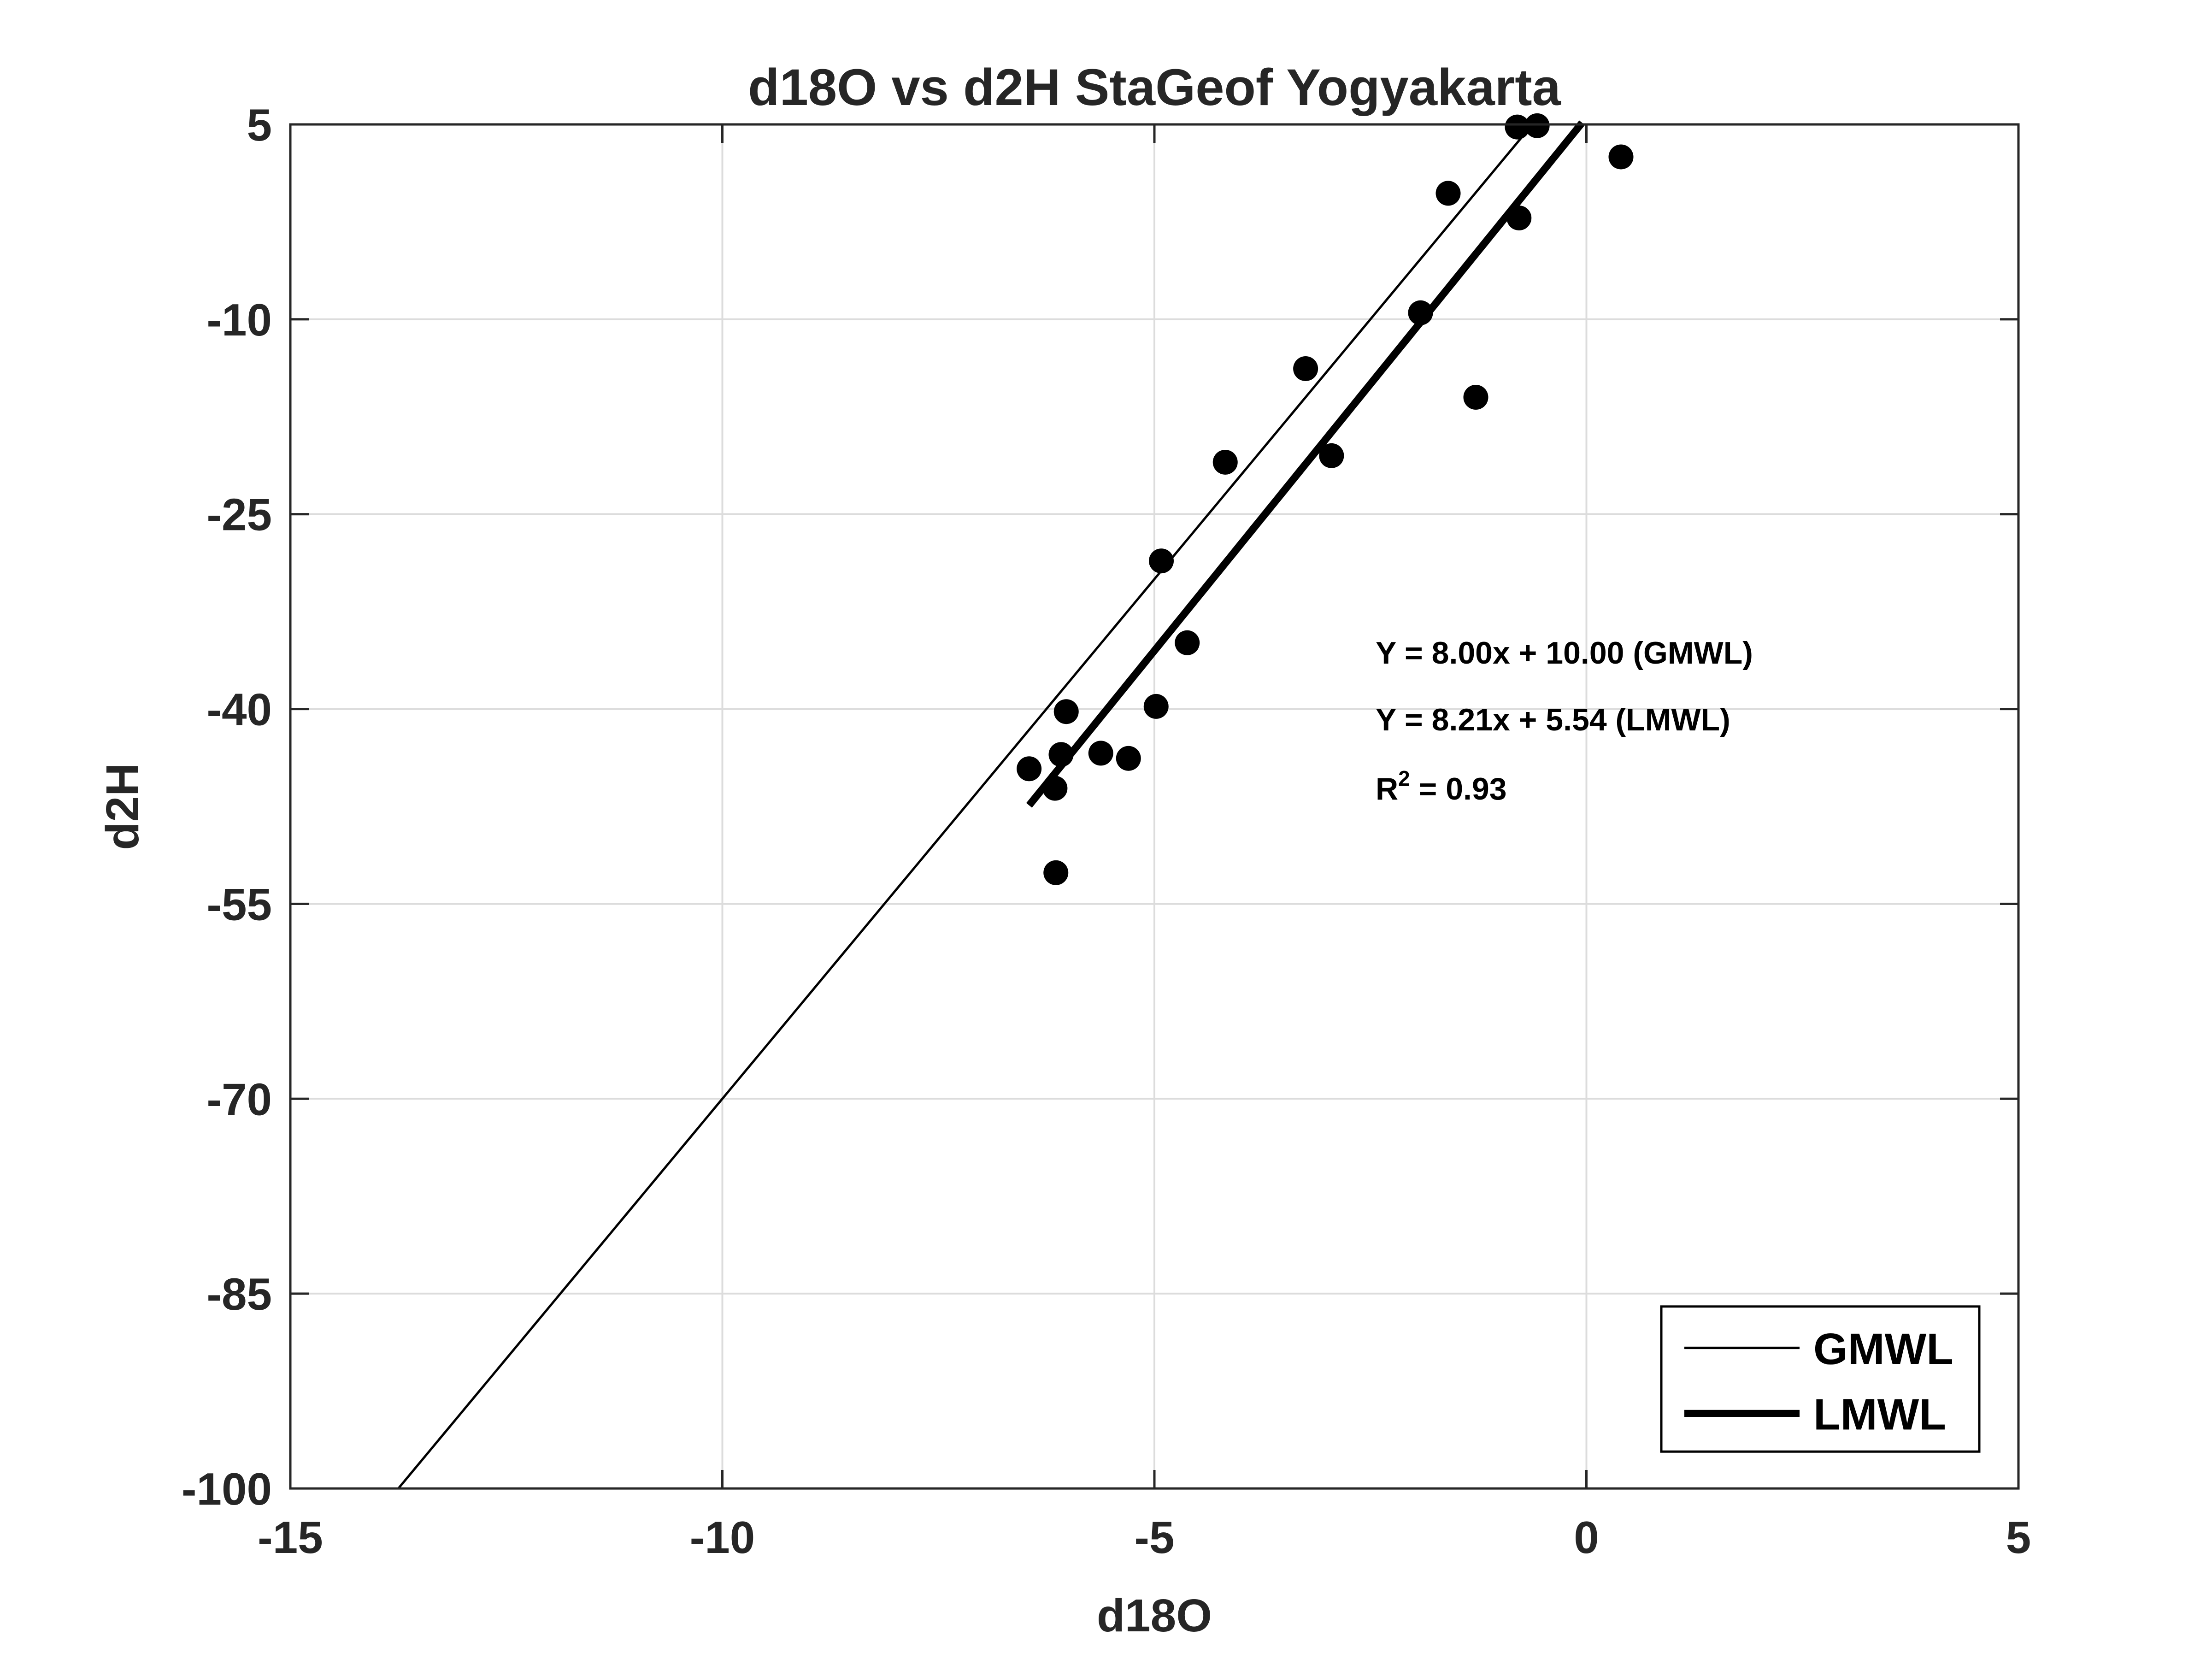 This screenshot has width=2212, height=1659. I want to click on y-tick-label: -40, so click(239, 709).